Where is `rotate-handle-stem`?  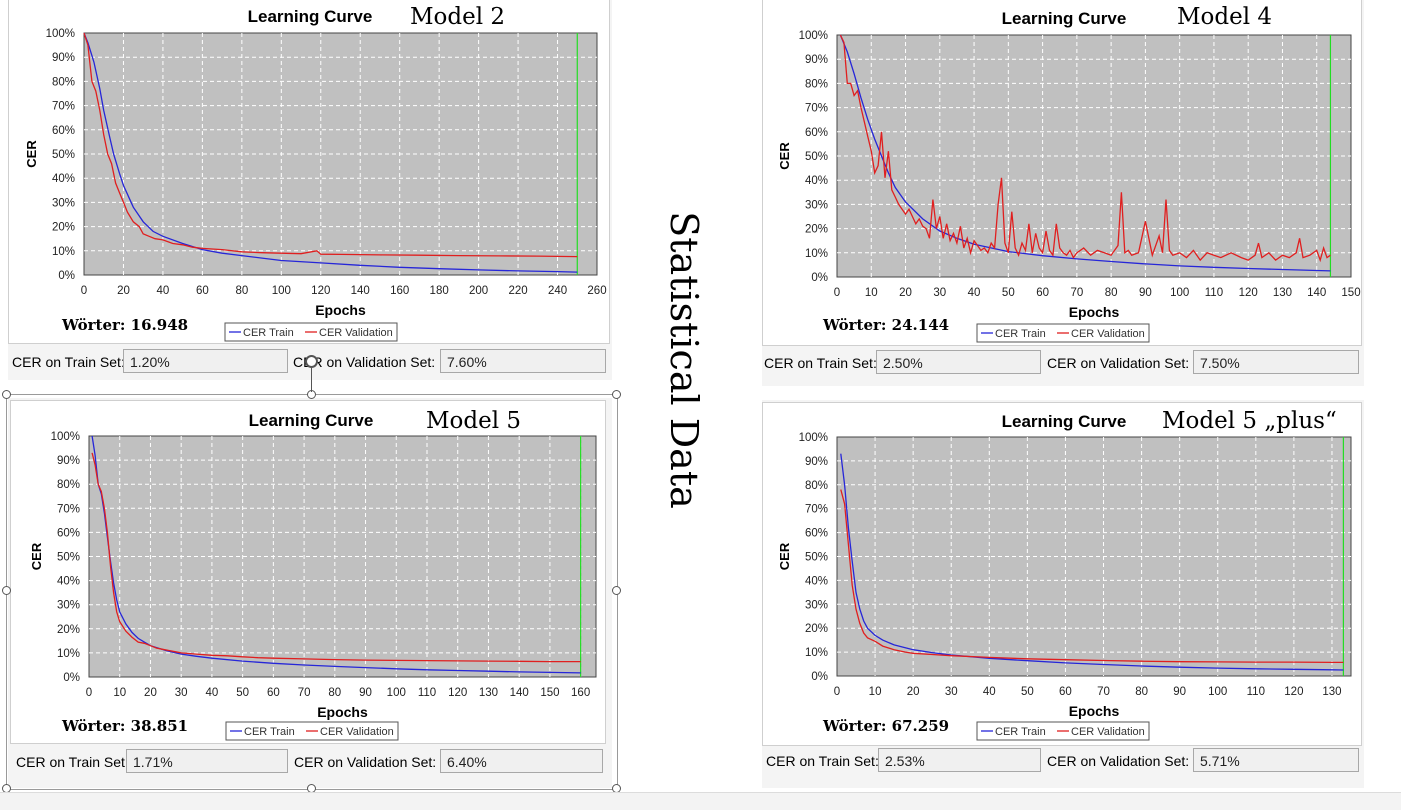
rotate-handle-stem is located at coordinates (311, 380).